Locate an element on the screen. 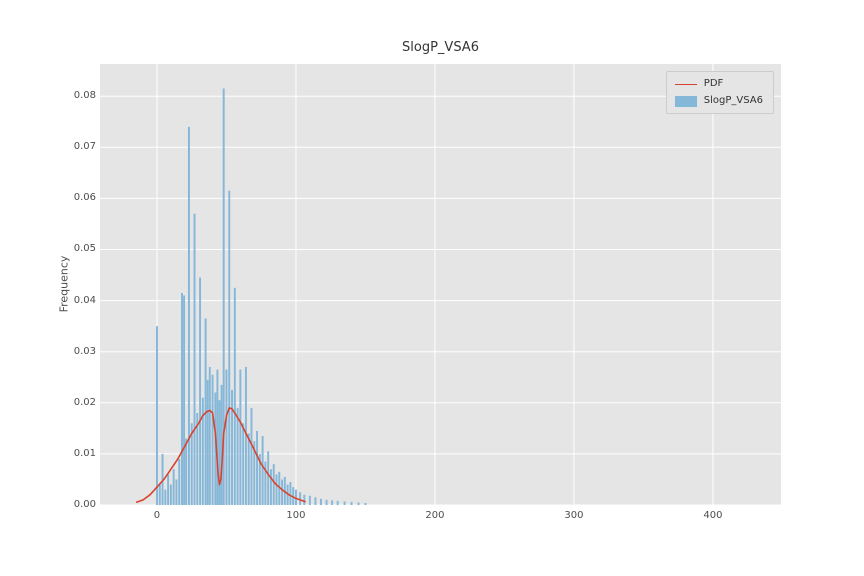  y-tick-label: 0.06 is located at coordinates (84, 198).